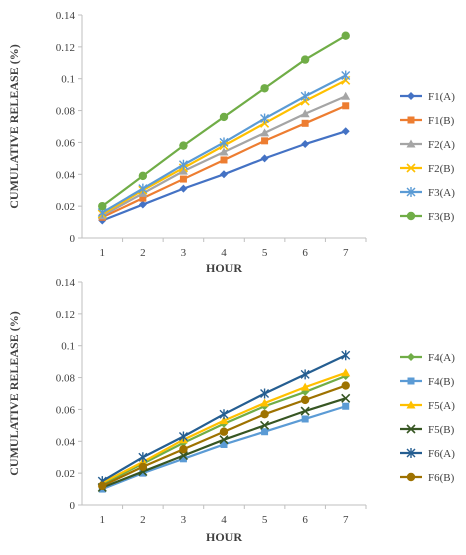 This screenshot has width=466, height=555. What do you see at coordinates (441, 169) in the screenshot?
I see `legend-label: F2(B)` at bounding box center [441, 169].